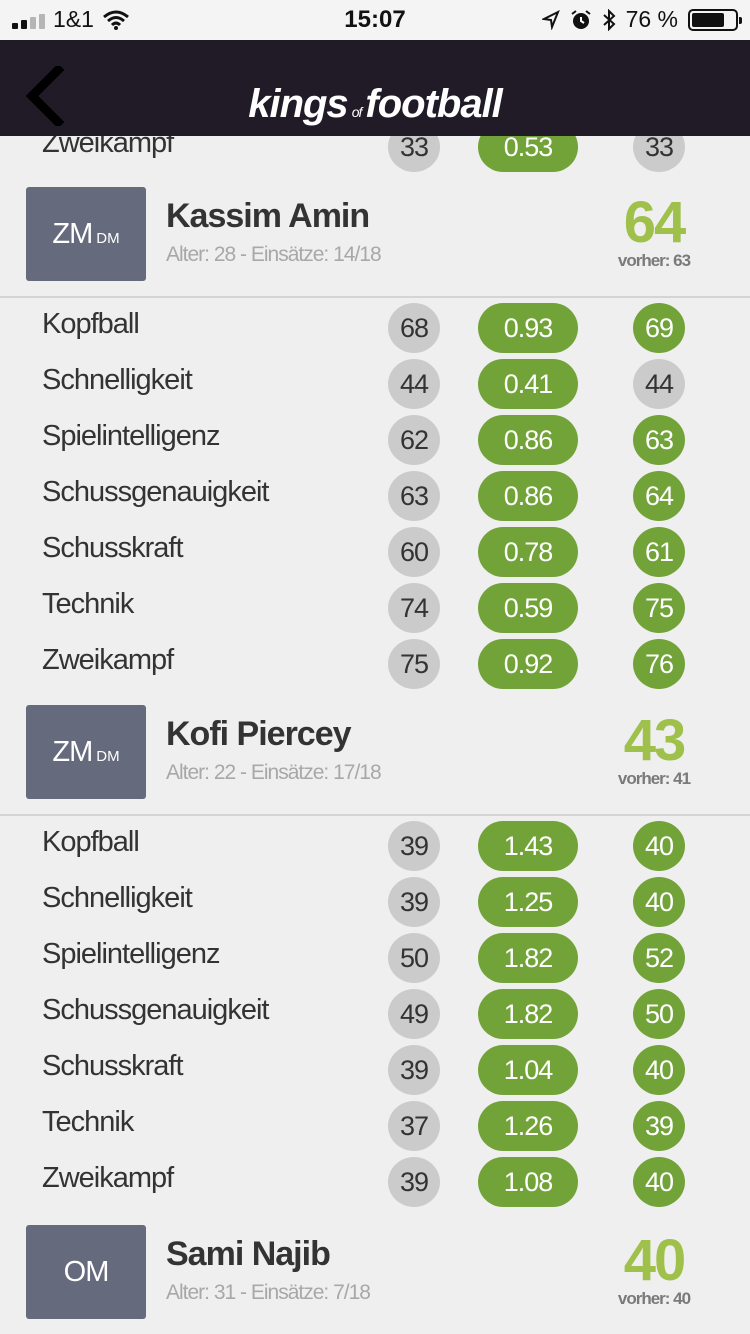  What do you see at coordinates (248, 1254) in the screenshot?
I see `player-name: Sami Najib` at bounding box center [248, 1254].